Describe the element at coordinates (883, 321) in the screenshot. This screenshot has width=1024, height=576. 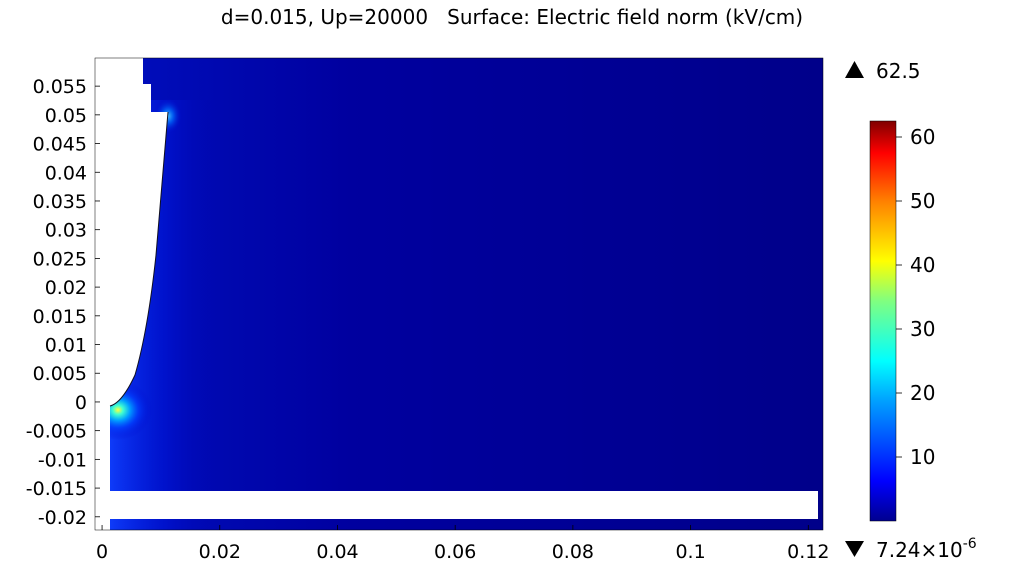
I see `colorbar` at that location.